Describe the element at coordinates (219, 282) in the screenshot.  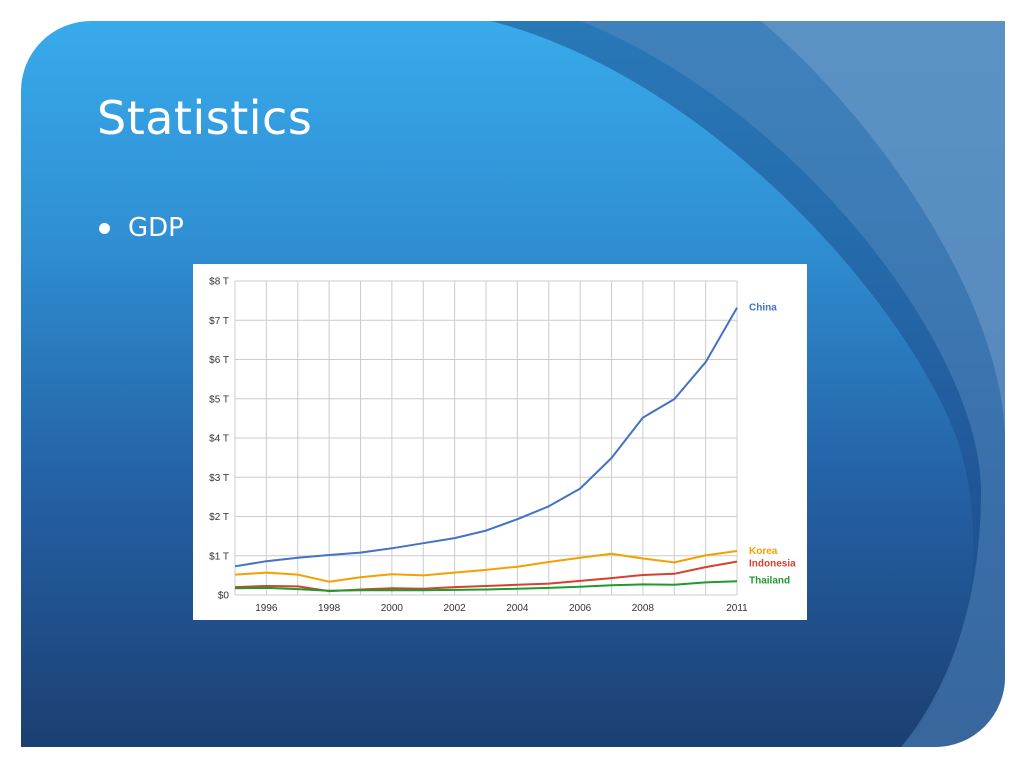
I see `y-tick-label: $8 T` at that location.